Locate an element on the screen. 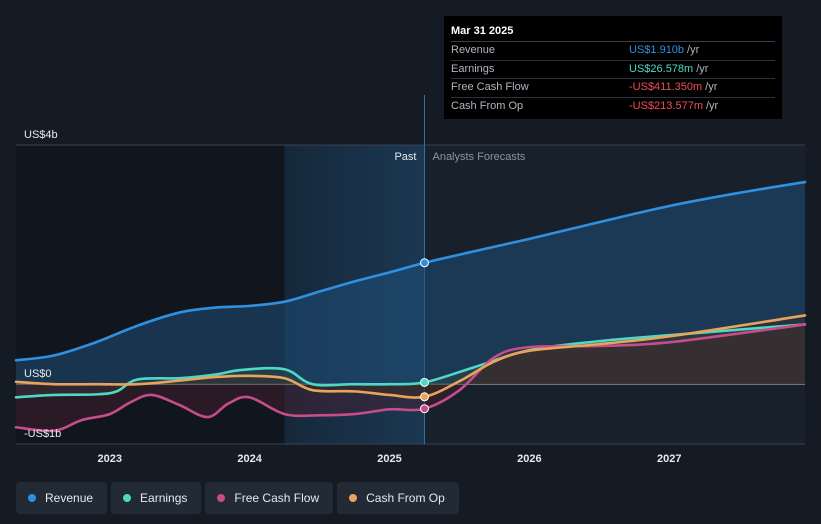 The height and width of the screenshot is (524, 821). legend-label: Free Cash Flow is located at coordinates (277, 498).